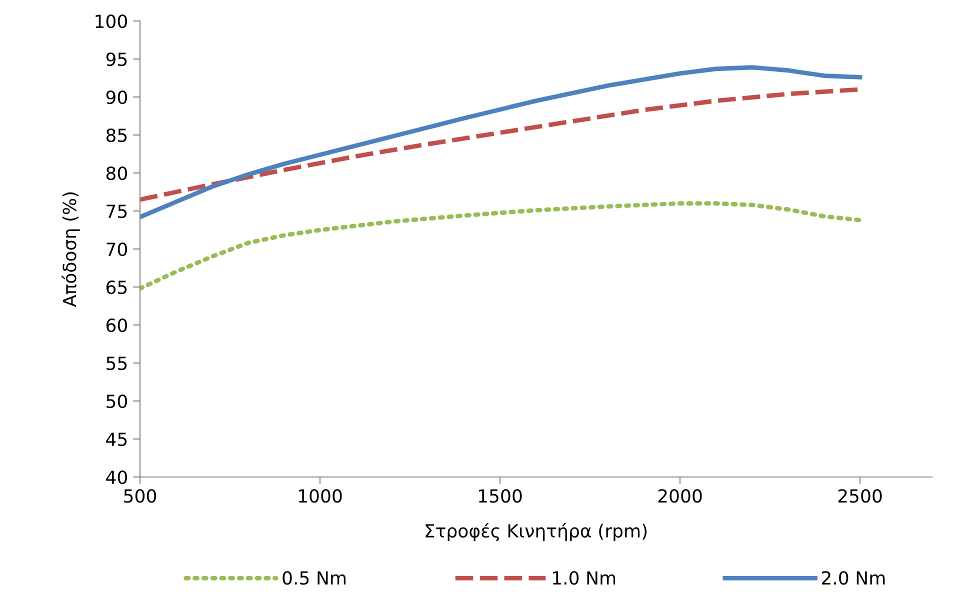 The width and height of the screenshot is (957, 612). Describe the element at coordinates (584, 578) in the screenshot. I see `legend-label: 1.0 Nm` at that location.